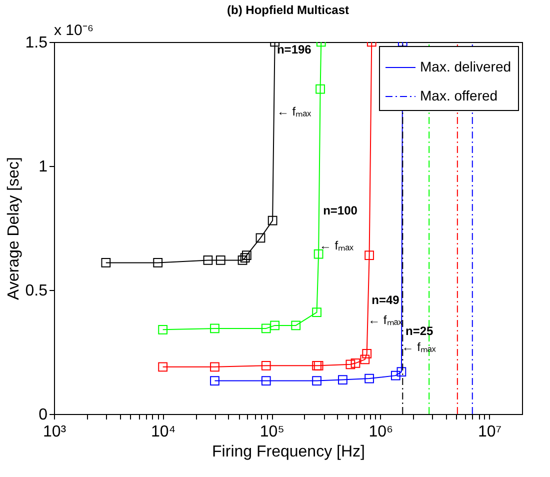  Describe the element at coordinates (381, 432) in the screenshot. I see `x-tick-label: 10⁶` at that location.